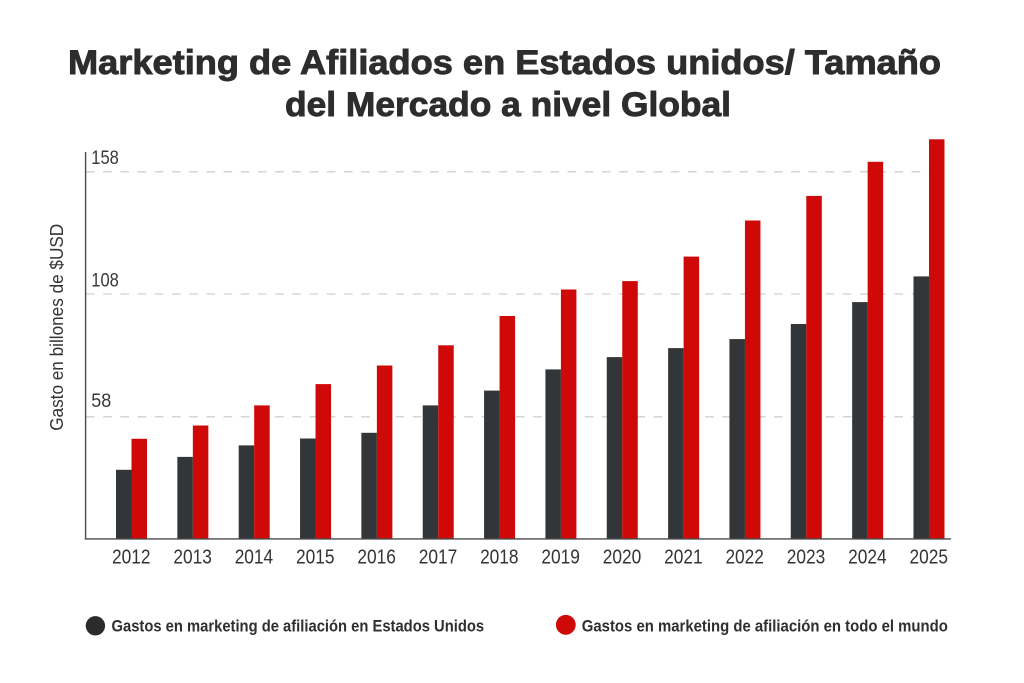  What do you see at coordinates (806, 558) in the screenshot?
I see `svg-text: 2023` at bounding box center [806, 558].